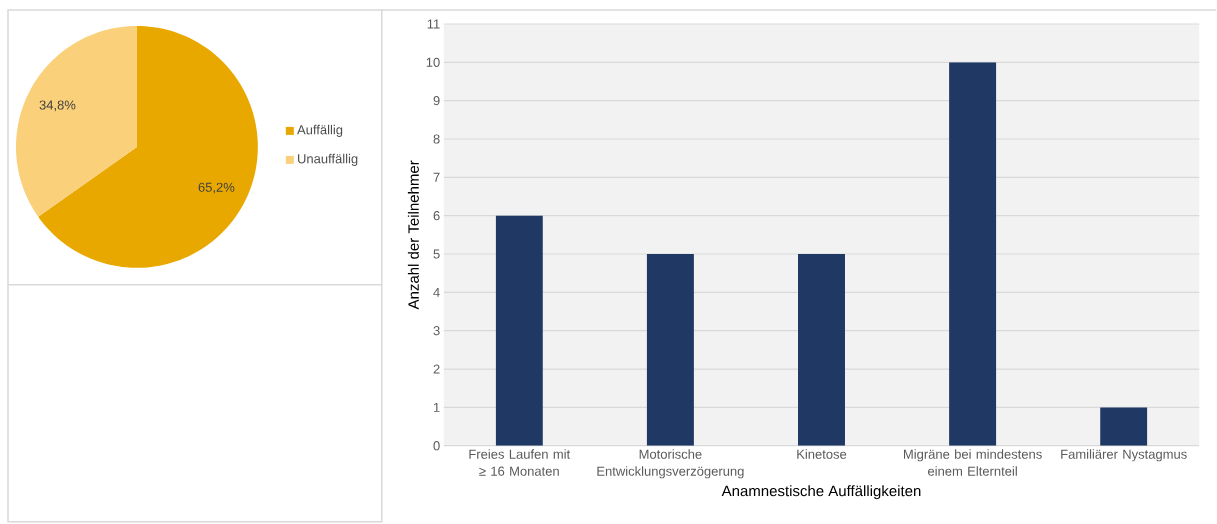 The height and width of the screenshot is (524, 1217). Describe the element at coordinates (436, 369) in the screenshot. I see `y-tick-label: 2` at that location.